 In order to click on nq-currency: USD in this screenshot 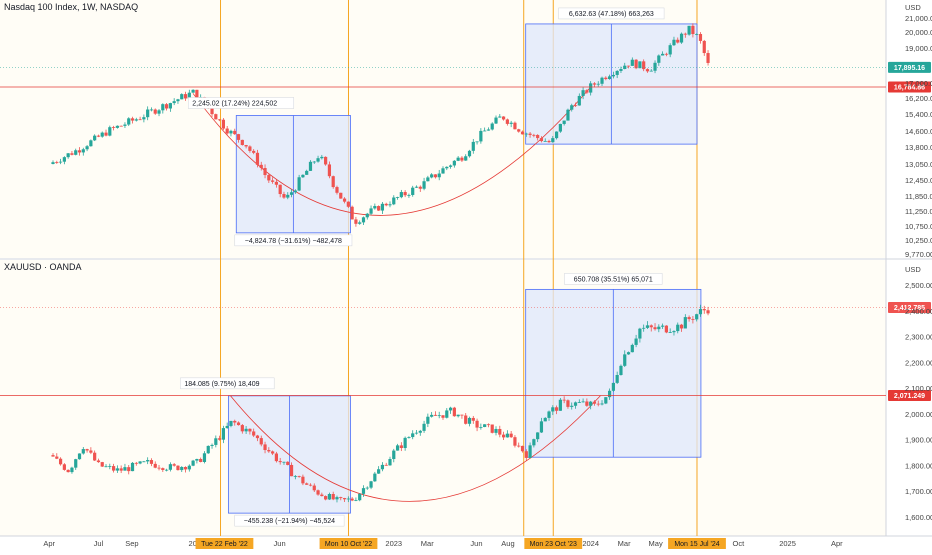, I will do `click(913, 7)`.